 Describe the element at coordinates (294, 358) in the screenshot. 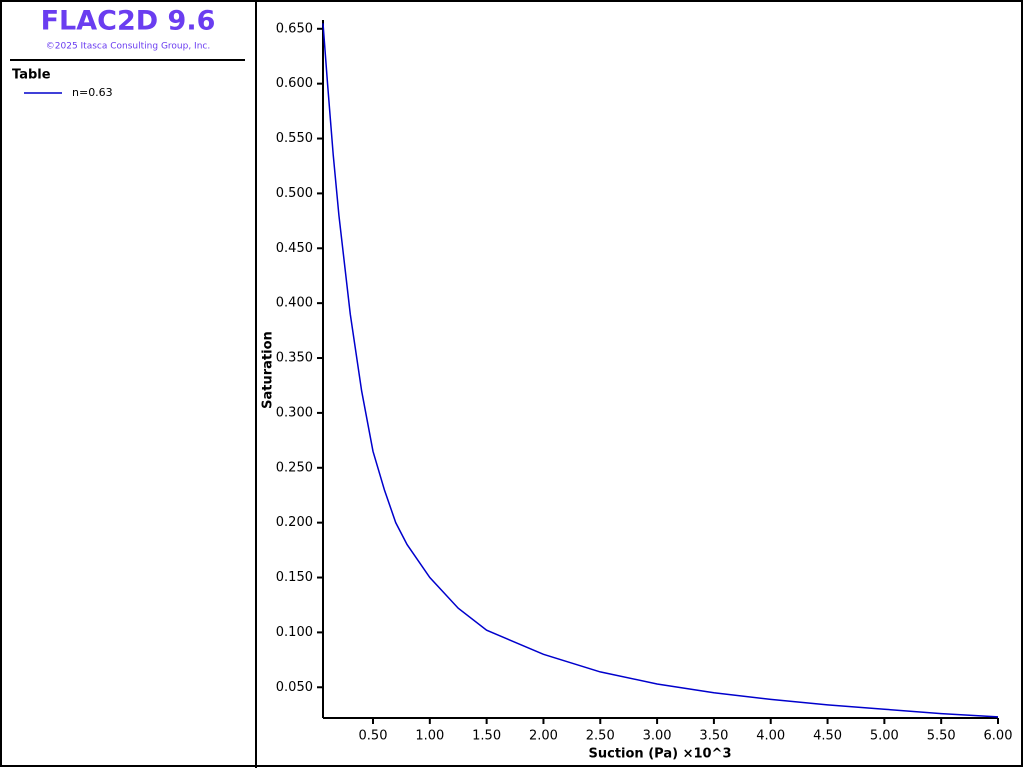

I see `y-tick-label: 0.350` at that location.